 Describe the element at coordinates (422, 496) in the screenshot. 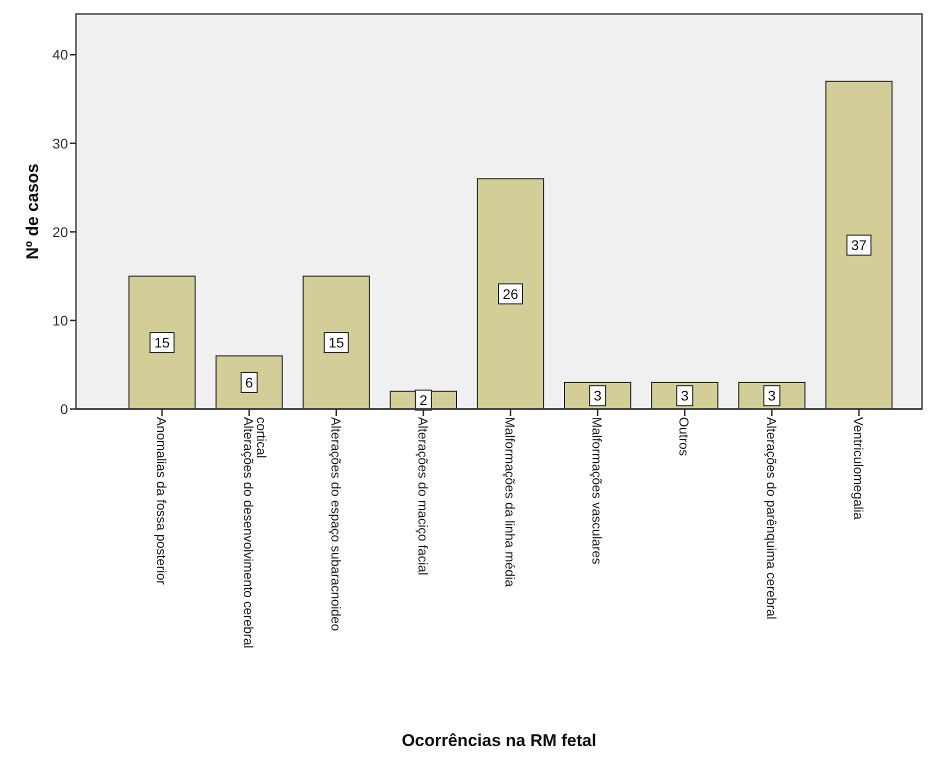

I see `x-tick-label: Alterações do maciço facial` at that location.